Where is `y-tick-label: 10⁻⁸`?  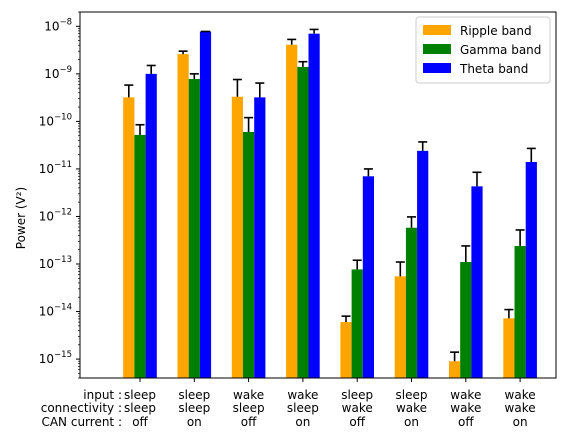 y-tick-label: 10⁻⁸ is located at coordinates (58, 25).